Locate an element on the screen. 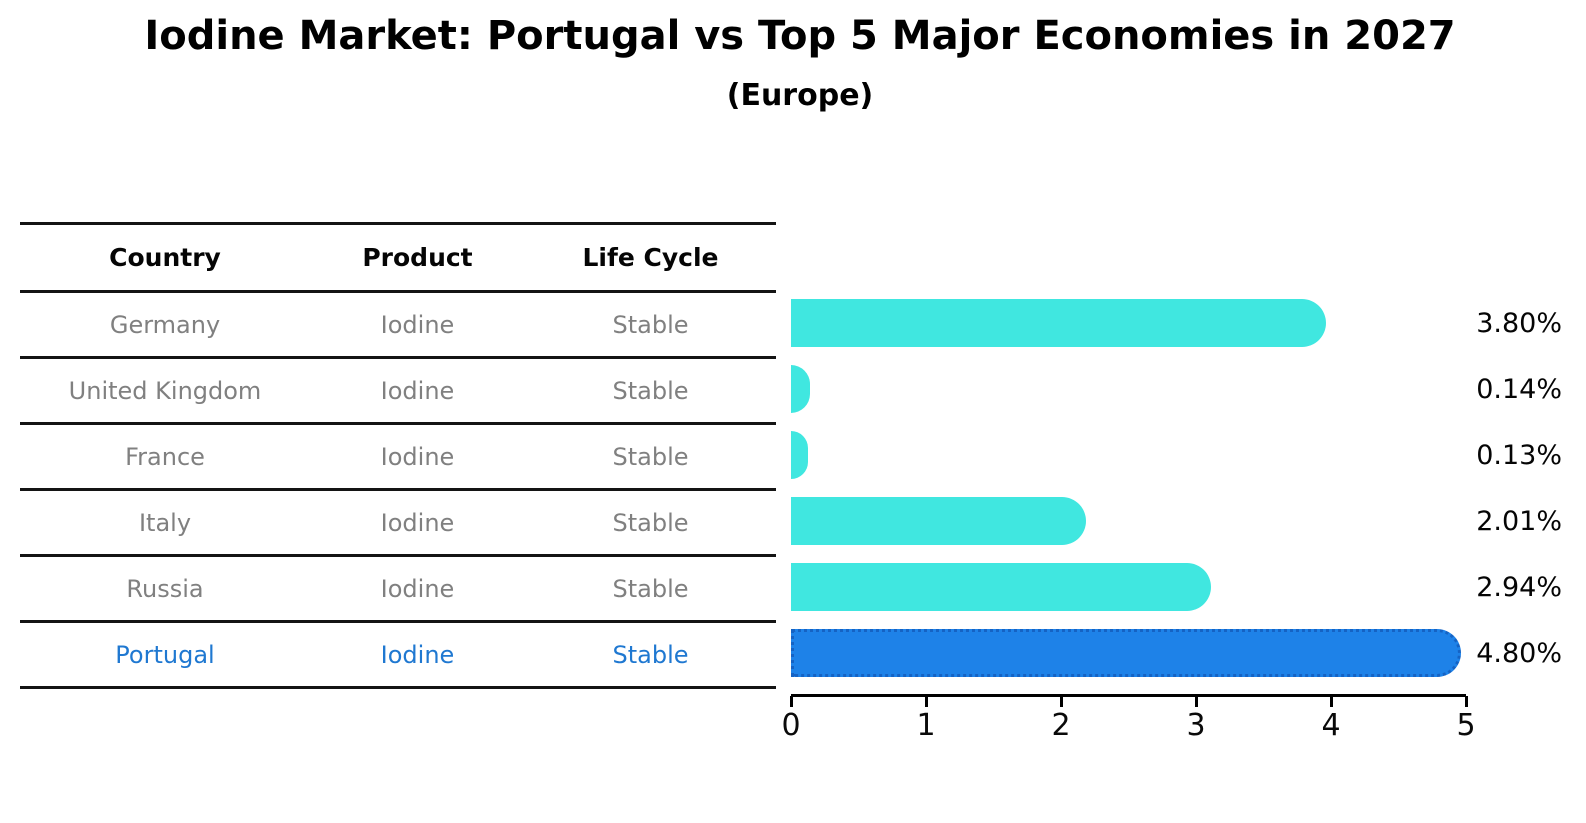  table-row-portugal: Portugal Iodine Stable is located at coordinates (398, 656).